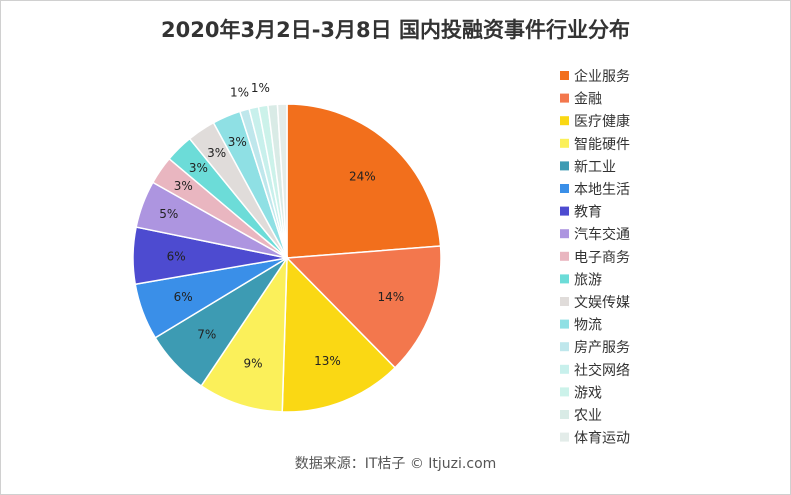 The width and height of the screenshot is (791, 495). What do you see at coordinates (362, 177) in the screenshot?
I see `slice-label-1: 24%` at bounding box center [362, 177].